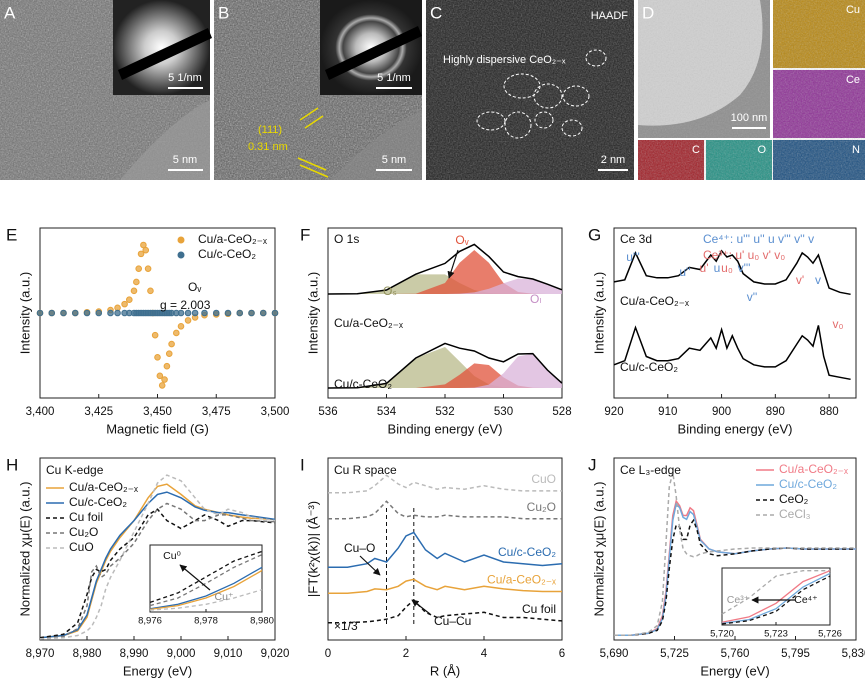 The image size is (865, 688). Describe the element at coordinates (270, 130) in the screenshot. I see `image-label: (111)` at that location.